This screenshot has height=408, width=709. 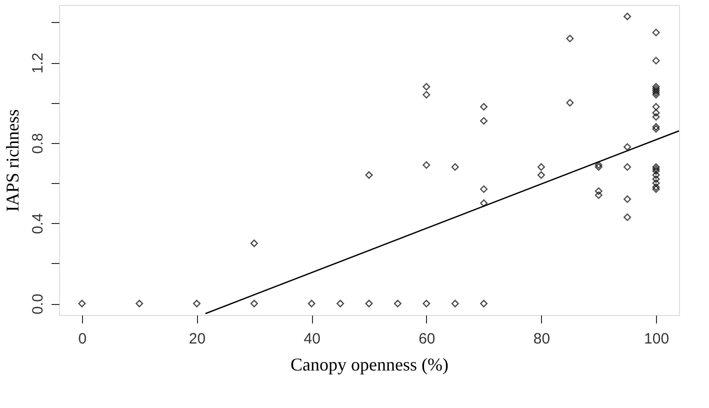 What do you see at coordinates (82, 339) in the screenshot?
I see `x-tick-label: 0` at bounding box center [82, 339].